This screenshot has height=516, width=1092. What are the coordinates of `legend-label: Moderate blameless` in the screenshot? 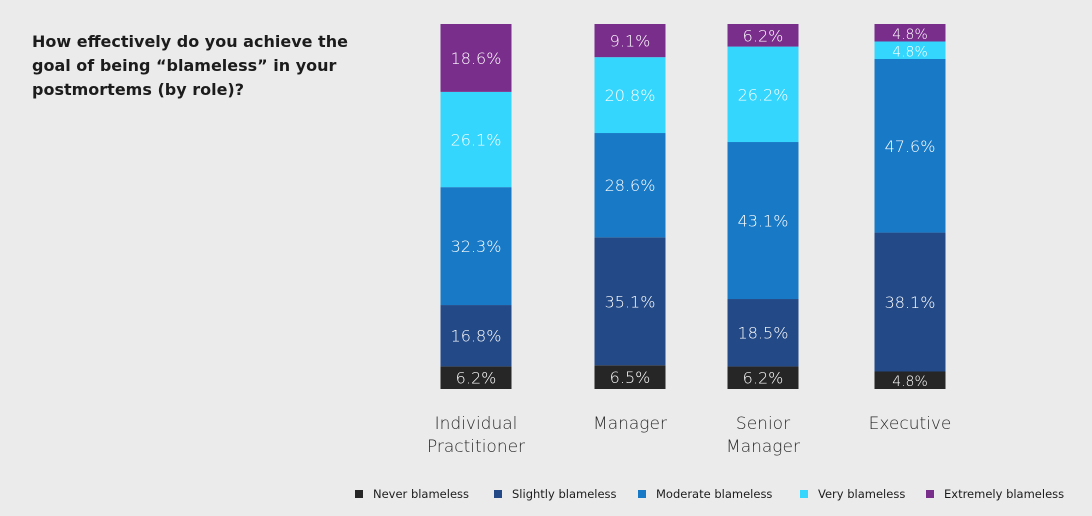 It's located at (714, 494).